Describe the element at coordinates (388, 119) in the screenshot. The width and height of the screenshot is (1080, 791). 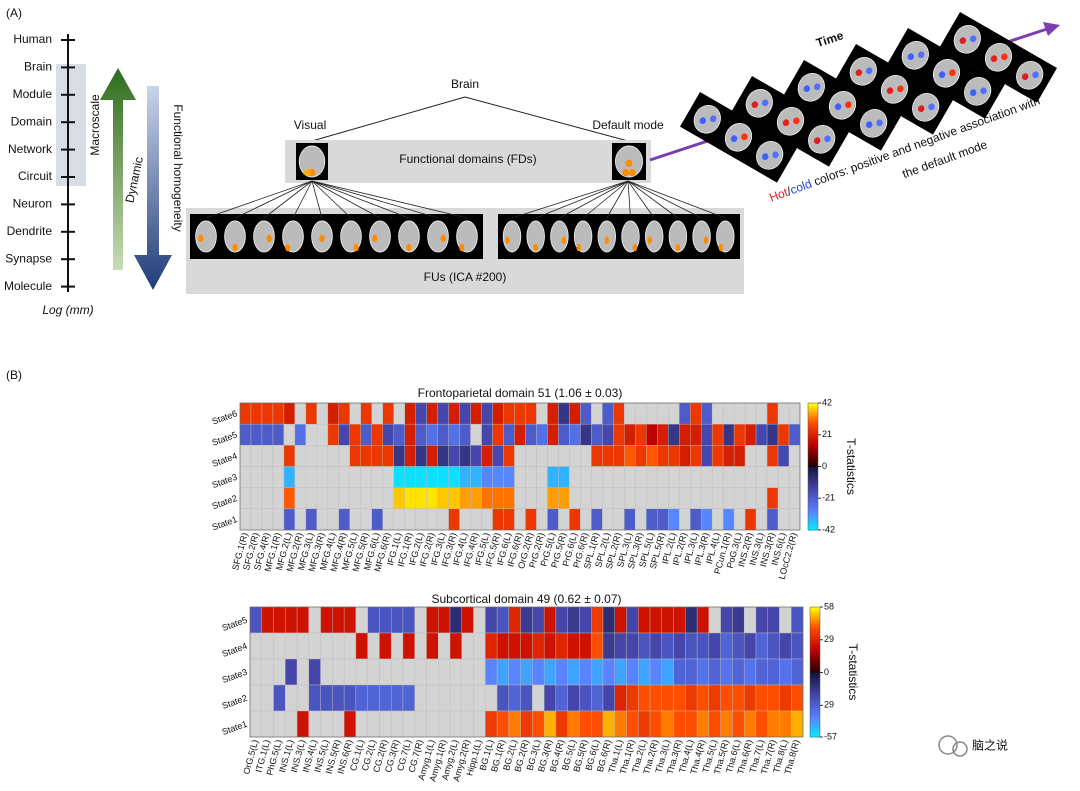
I see `tree-edge` at that location.